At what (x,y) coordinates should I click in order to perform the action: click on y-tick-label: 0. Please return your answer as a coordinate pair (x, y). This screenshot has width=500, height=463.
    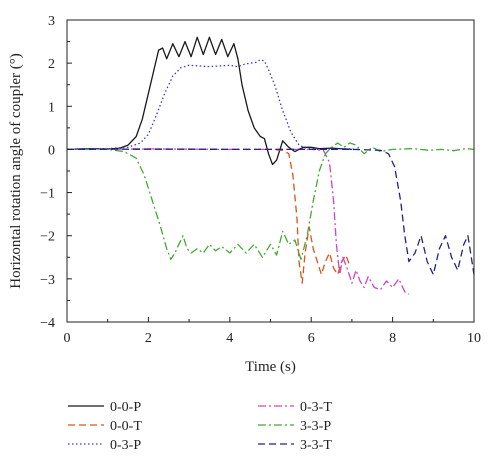
    Looking at the image, I should click on (51, 150).